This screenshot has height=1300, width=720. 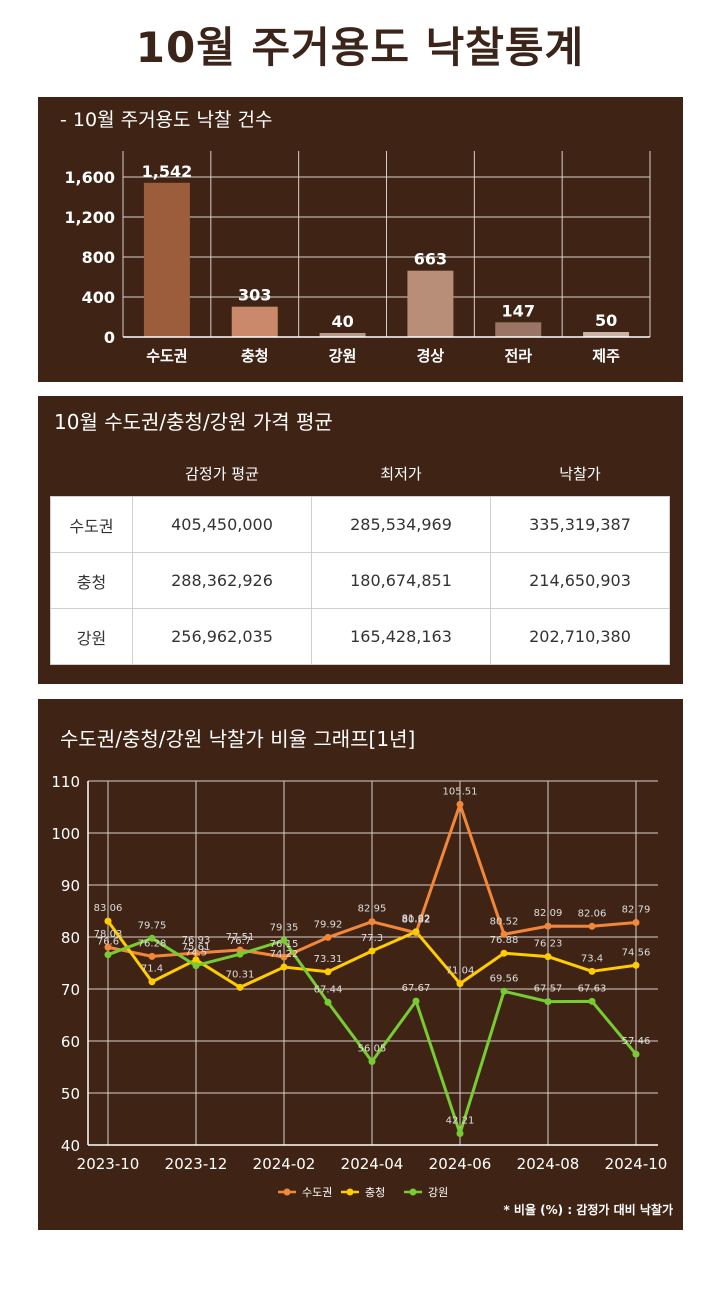 I want to click on table-header-cell: 감정가 평균, so click(x=222, y=473).